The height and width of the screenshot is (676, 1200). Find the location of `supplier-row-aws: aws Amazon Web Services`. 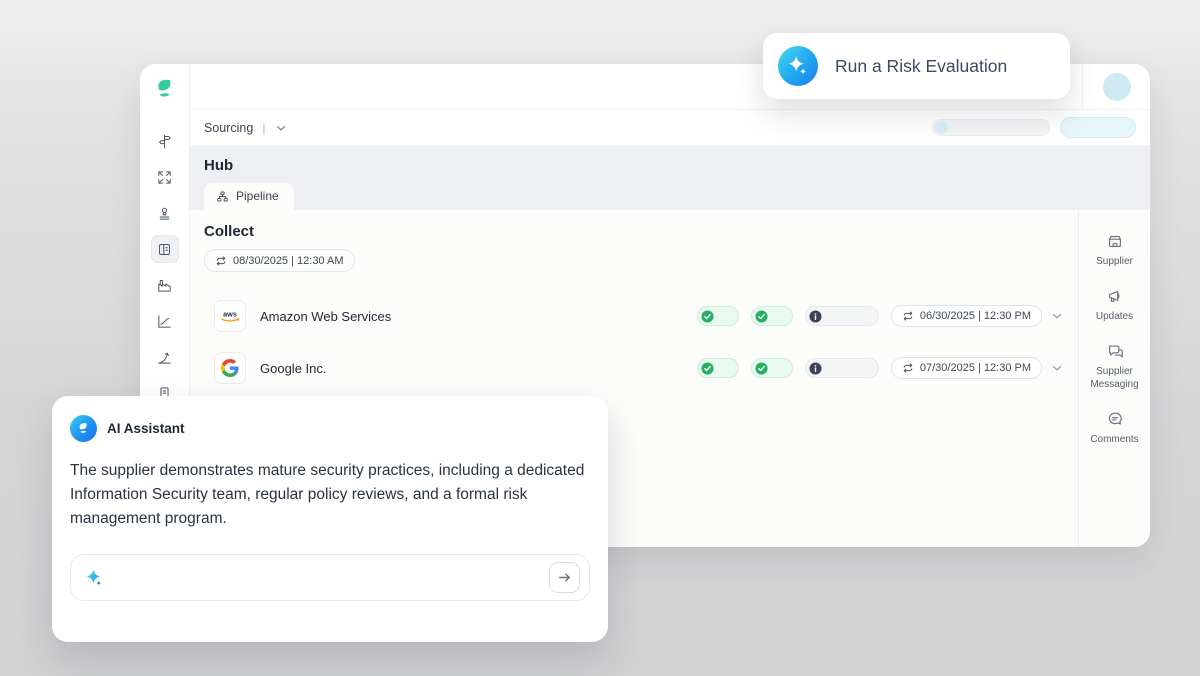

supplier-row-aws: aws Amazon Web Services is located at coordinates (634, 316).